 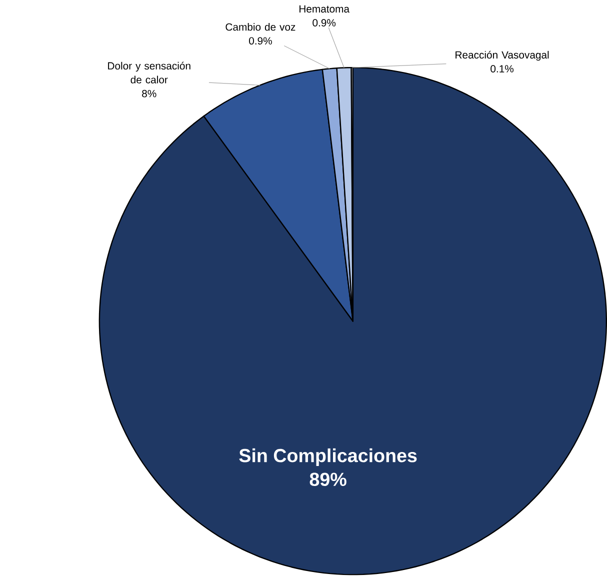 I want to click on data-label: 8%, so click(x=149, y=94).